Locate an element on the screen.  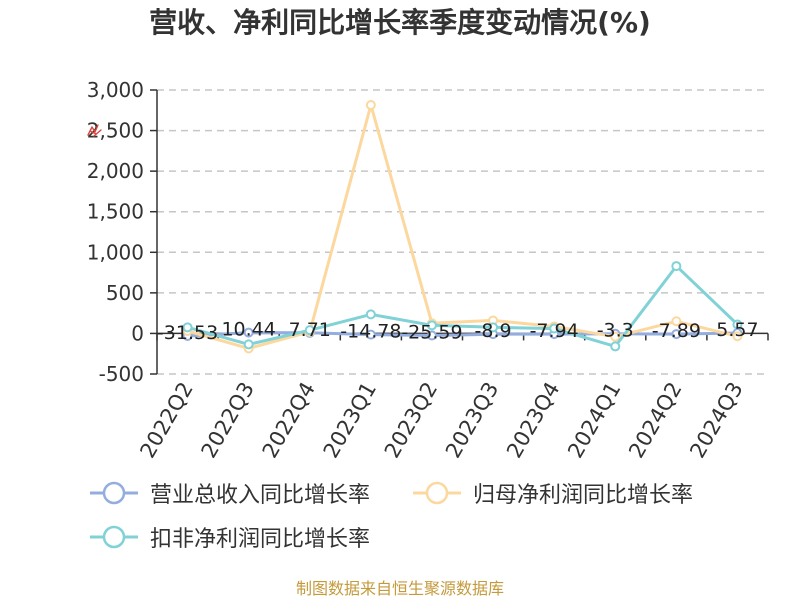
x-tick-label: 2023Q1 is located at coordinates (350, 420).